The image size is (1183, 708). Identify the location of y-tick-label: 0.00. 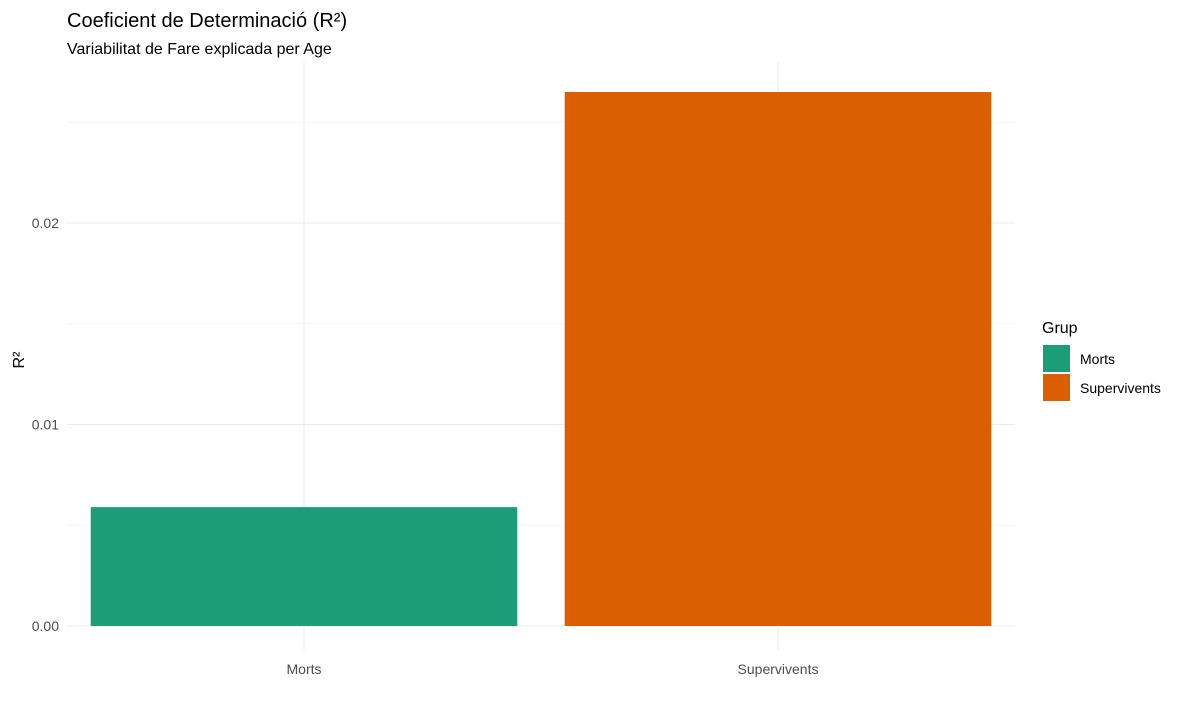
(45, 626).